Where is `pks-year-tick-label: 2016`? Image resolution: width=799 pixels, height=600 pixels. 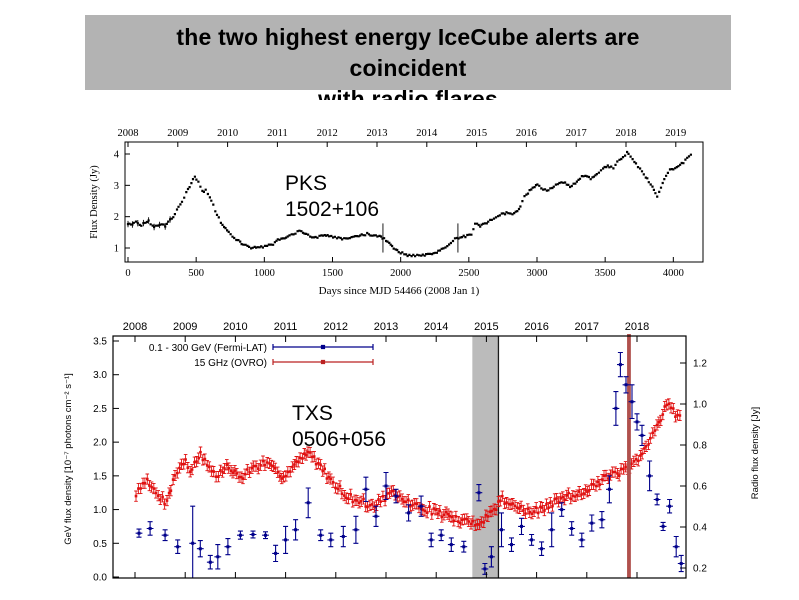
pks-year-tick-label: 2016 is located at coordinates (526, 133).